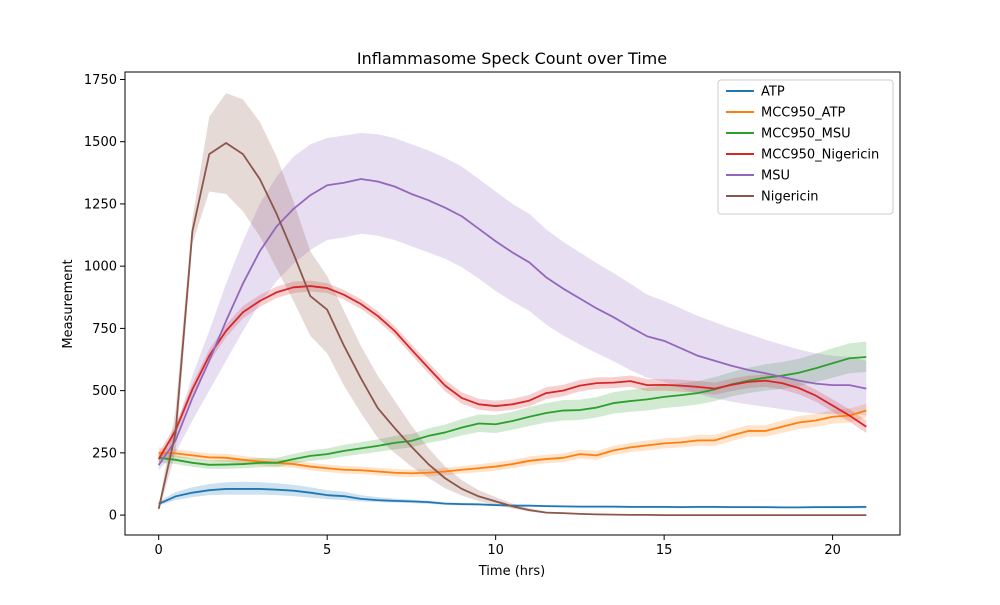  What do you see at coordinates (512, 495) in the screenshot?
I see `band-atp` at bounding box center [512, 495].